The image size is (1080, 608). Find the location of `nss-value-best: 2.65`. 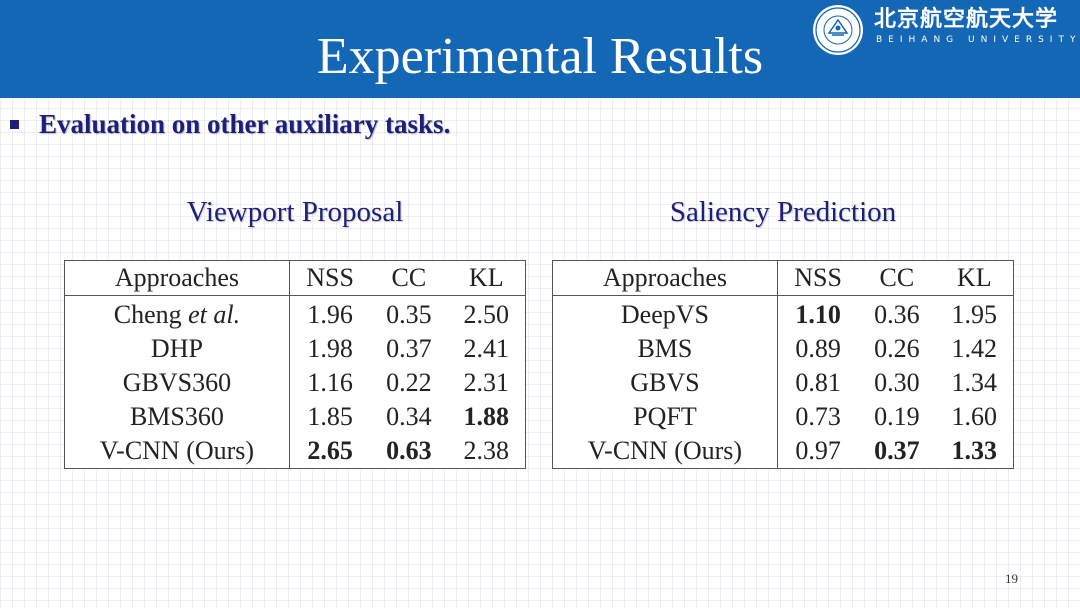

nss-value-best: 2.65 is located at coordinates (330, 450).